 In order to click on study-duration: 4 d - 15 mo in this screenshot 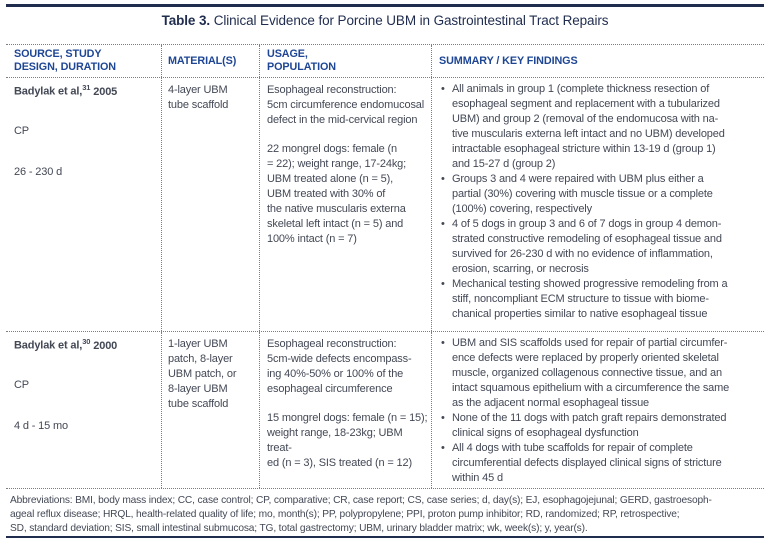, I will do `click(41, 425)`.